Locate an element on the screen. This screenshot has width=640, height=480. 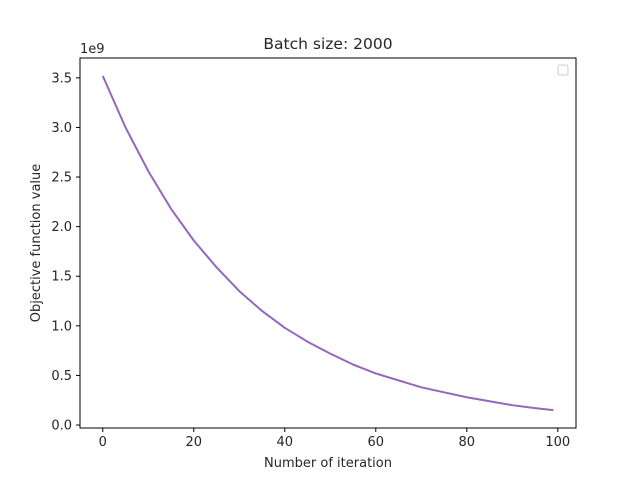
x-tick-label: 100 is located at coordinates (557, 442).